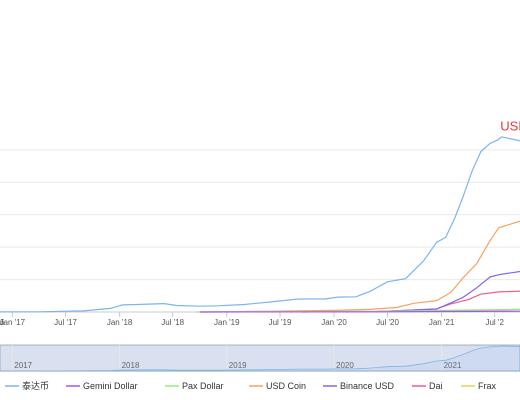  What do you see at coordinates (110, 386) in the screenshot?
I see `legend-label: Gemini Dollar` at bounding box center [110, 386].